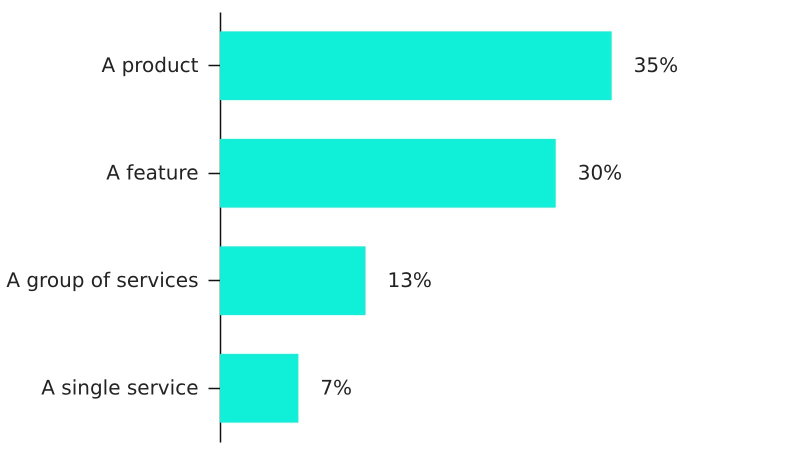 The image size is (792, 450). I want to click on data-label: 13%, so click(409, 280).